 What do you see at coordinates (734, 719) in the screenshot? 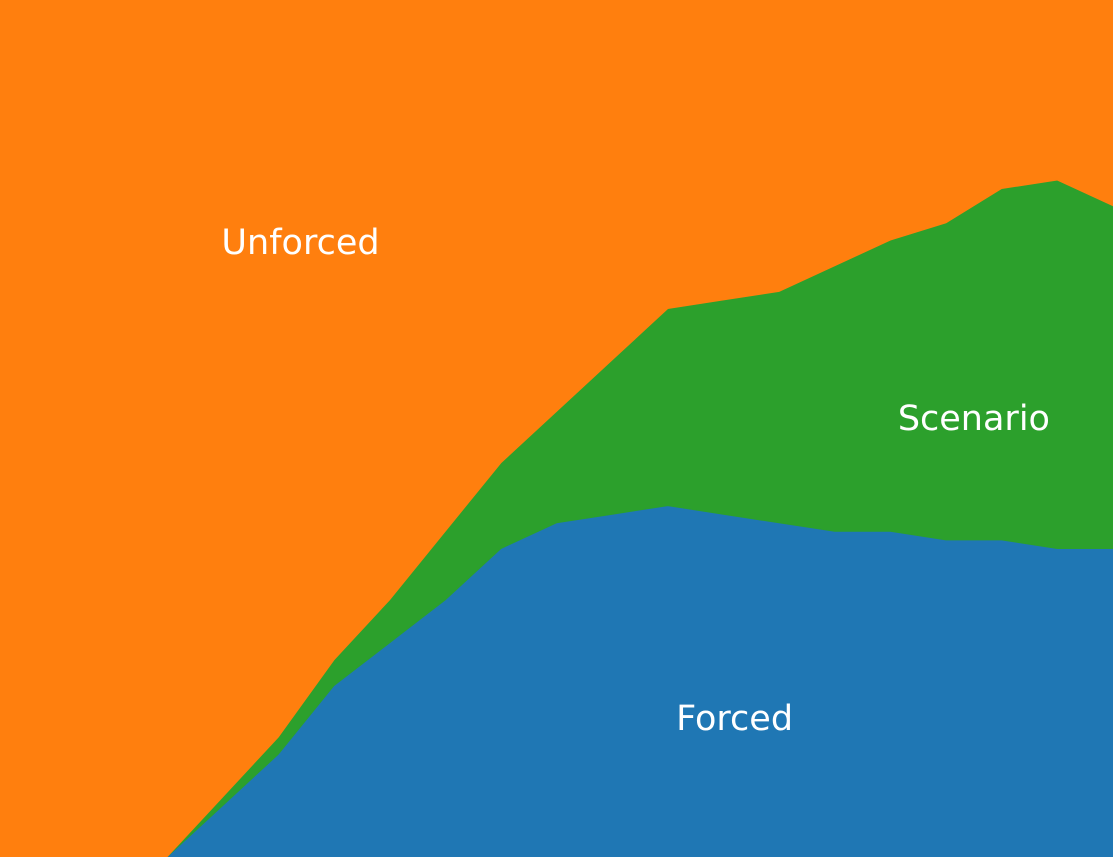
I see `label-forced: Forced` at bounding box center [734, 719].